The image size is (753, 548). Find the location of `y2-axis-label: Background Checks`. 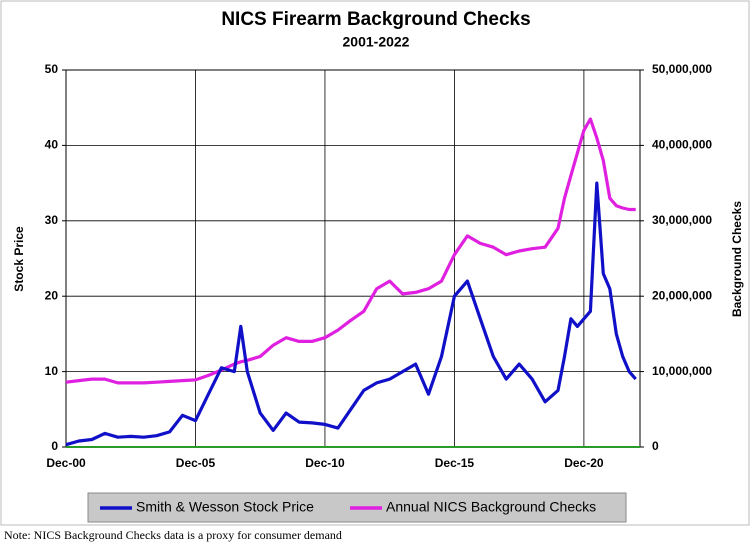

y2-axis-label: Background Checks is located at coordinates (737, 259).